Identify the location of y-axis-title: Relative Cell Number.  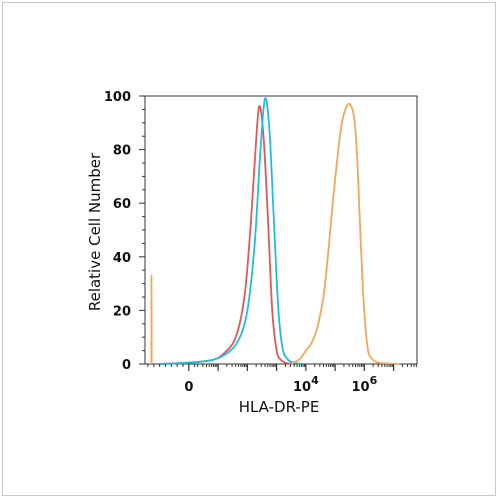
(95, 231).